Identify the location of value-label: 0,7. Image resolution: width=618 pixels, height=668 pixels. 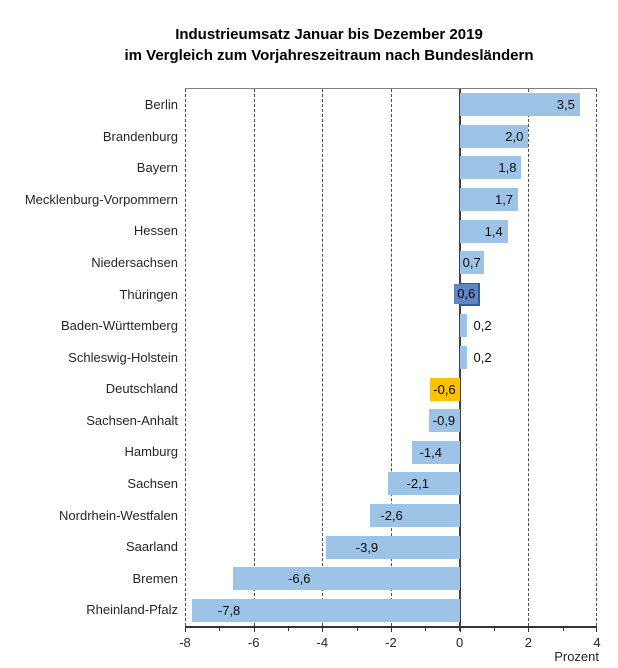
(471, 263).